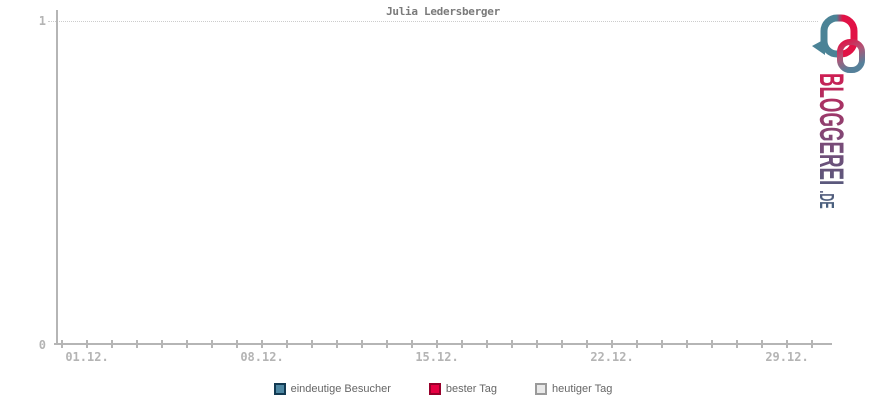  What do you see at coordinates (541, 389) in the screenshot?
I see `legend-swatch-today` at bounding box center [541, 389].